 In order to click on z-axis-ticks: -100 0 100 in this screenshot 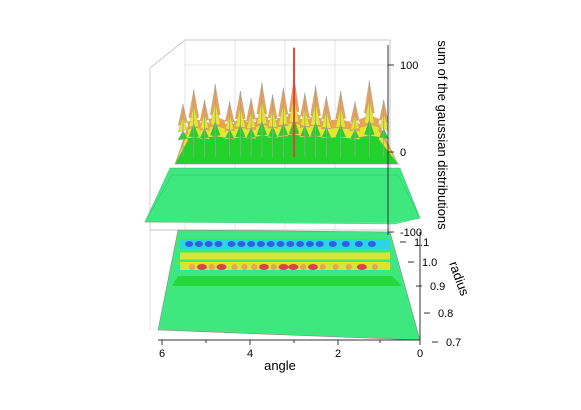, I will do `click(405, 149)`.